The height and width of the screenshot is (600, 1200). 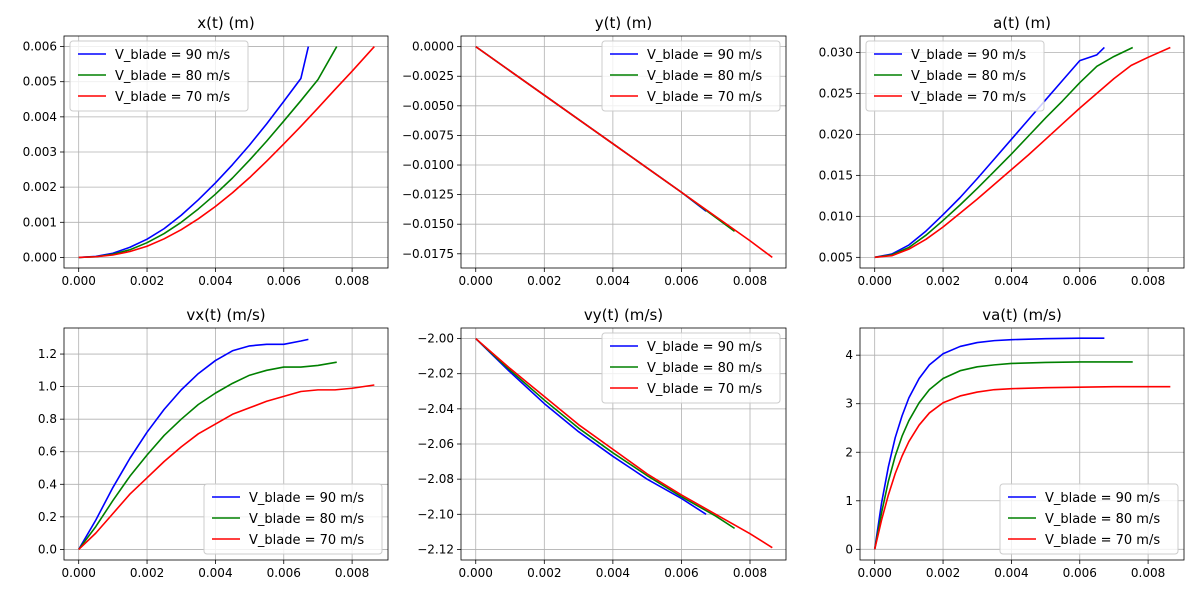 What do you see at coordinates (47, 419) in the screenshot?
I see `y-tick-label: 0.8` at bounding box center [47, 419].